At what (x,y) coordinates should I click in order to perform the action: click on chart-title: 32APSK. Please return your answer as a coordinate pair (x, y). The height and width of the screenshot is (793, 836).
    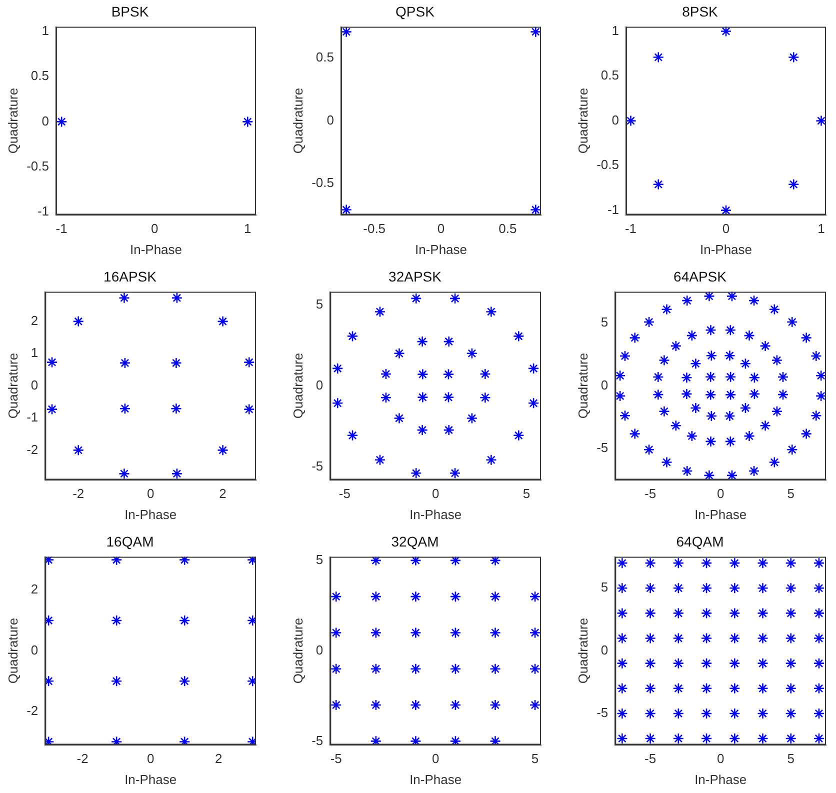
    Looking at the image, I should click on (415, 276).